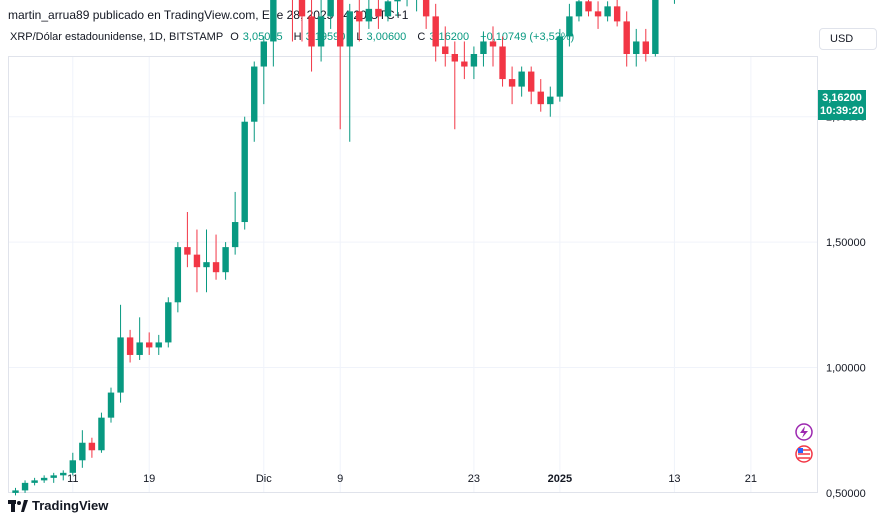 The height and width of the screenshot is (523, 886). What do you see at coordinates (340, 479) in the screenshot?
I see `x-tick-label: 9` at bounding box center [340, 479].